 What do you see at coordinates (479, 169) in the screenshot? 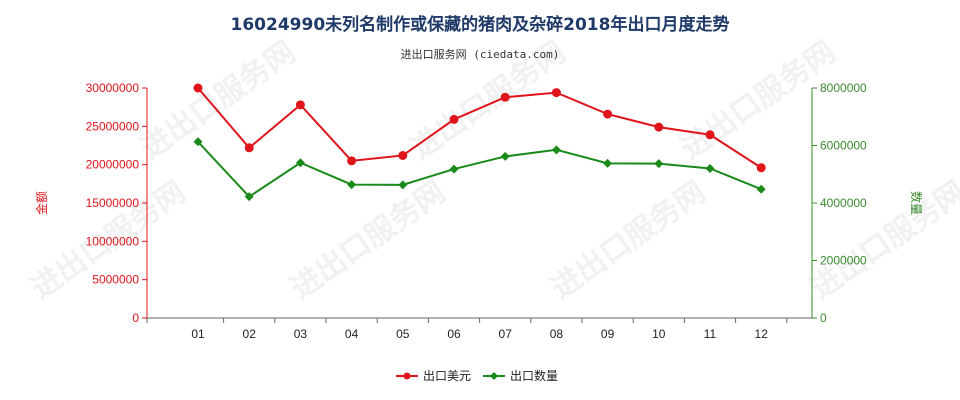
I see `series-line-qty` at bounding box center [479, 169].